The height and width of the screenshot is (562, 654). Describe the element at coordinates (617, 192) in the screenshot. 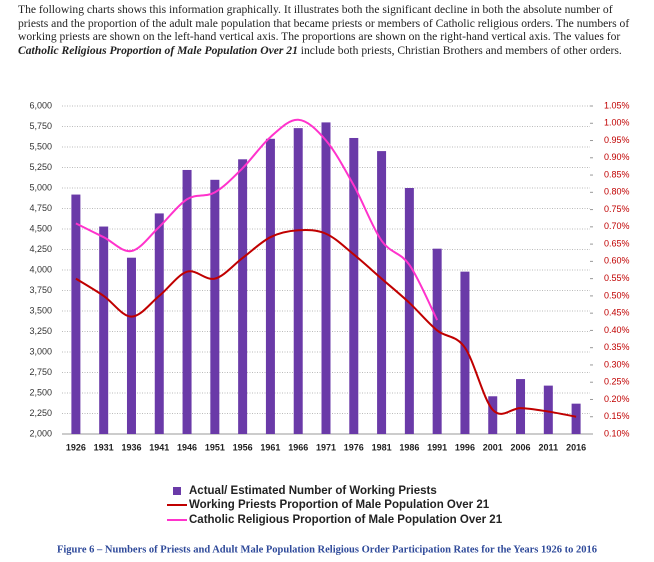

I see `y2-tick-label: 0.80%` at that location.